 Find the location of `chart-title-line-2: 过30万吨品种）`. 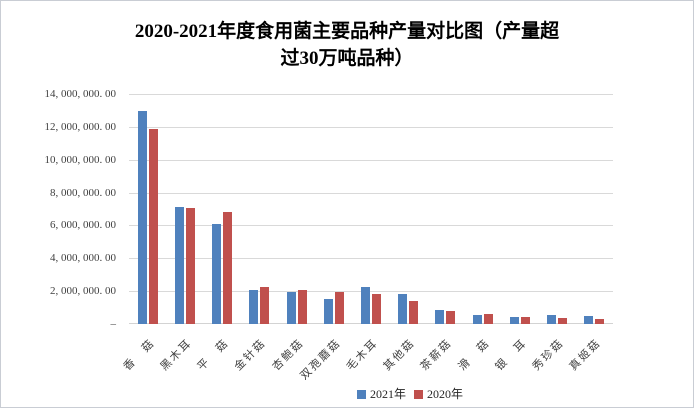

chart-title-line-2: 过30万吨品种） is located at coordinates (347, 58).